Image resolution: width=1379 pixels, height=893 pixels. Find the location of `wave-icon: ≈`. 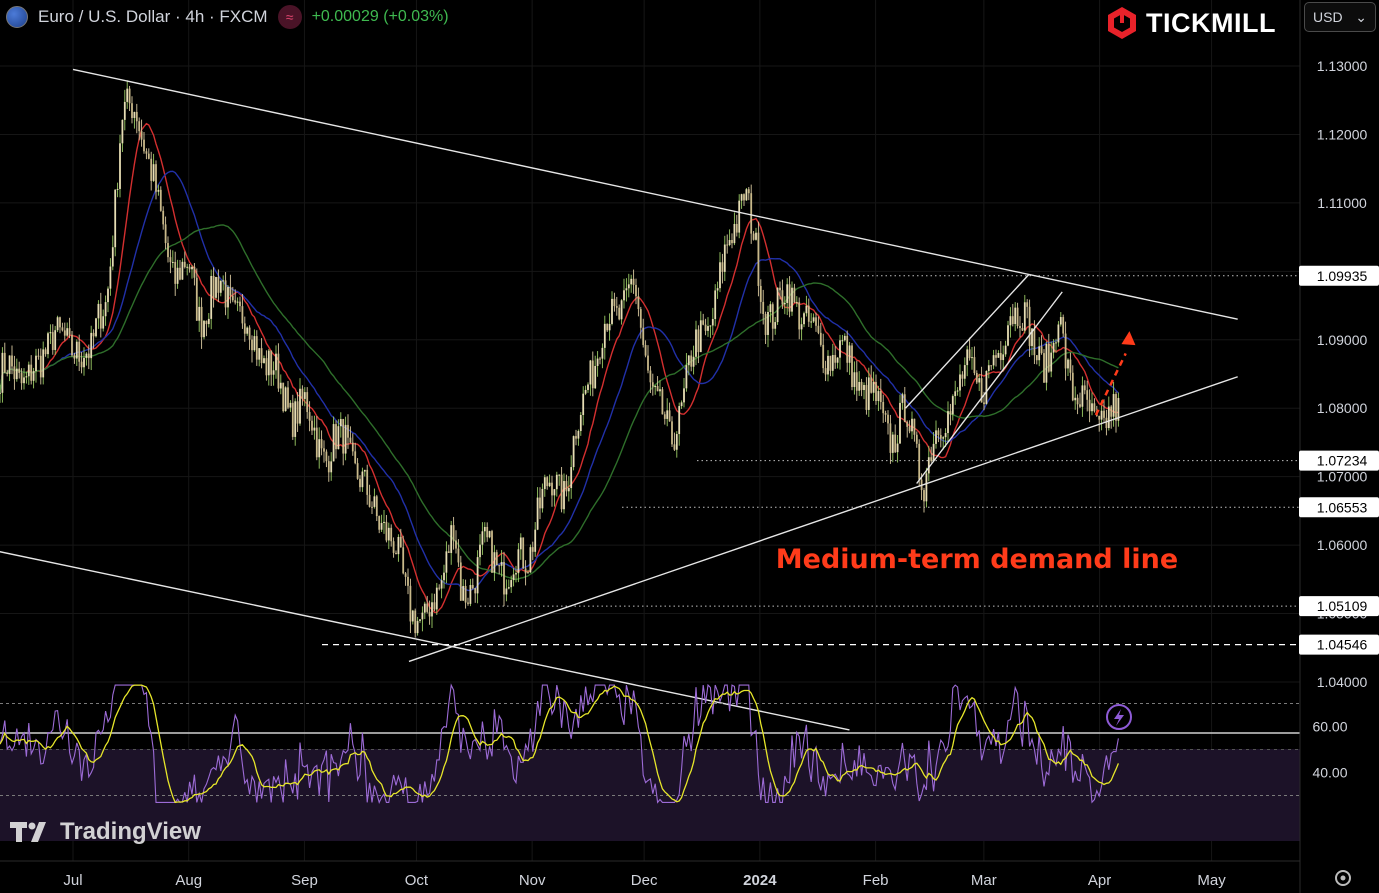

wave-icon: ≈ is located at coordinates (289, 17).